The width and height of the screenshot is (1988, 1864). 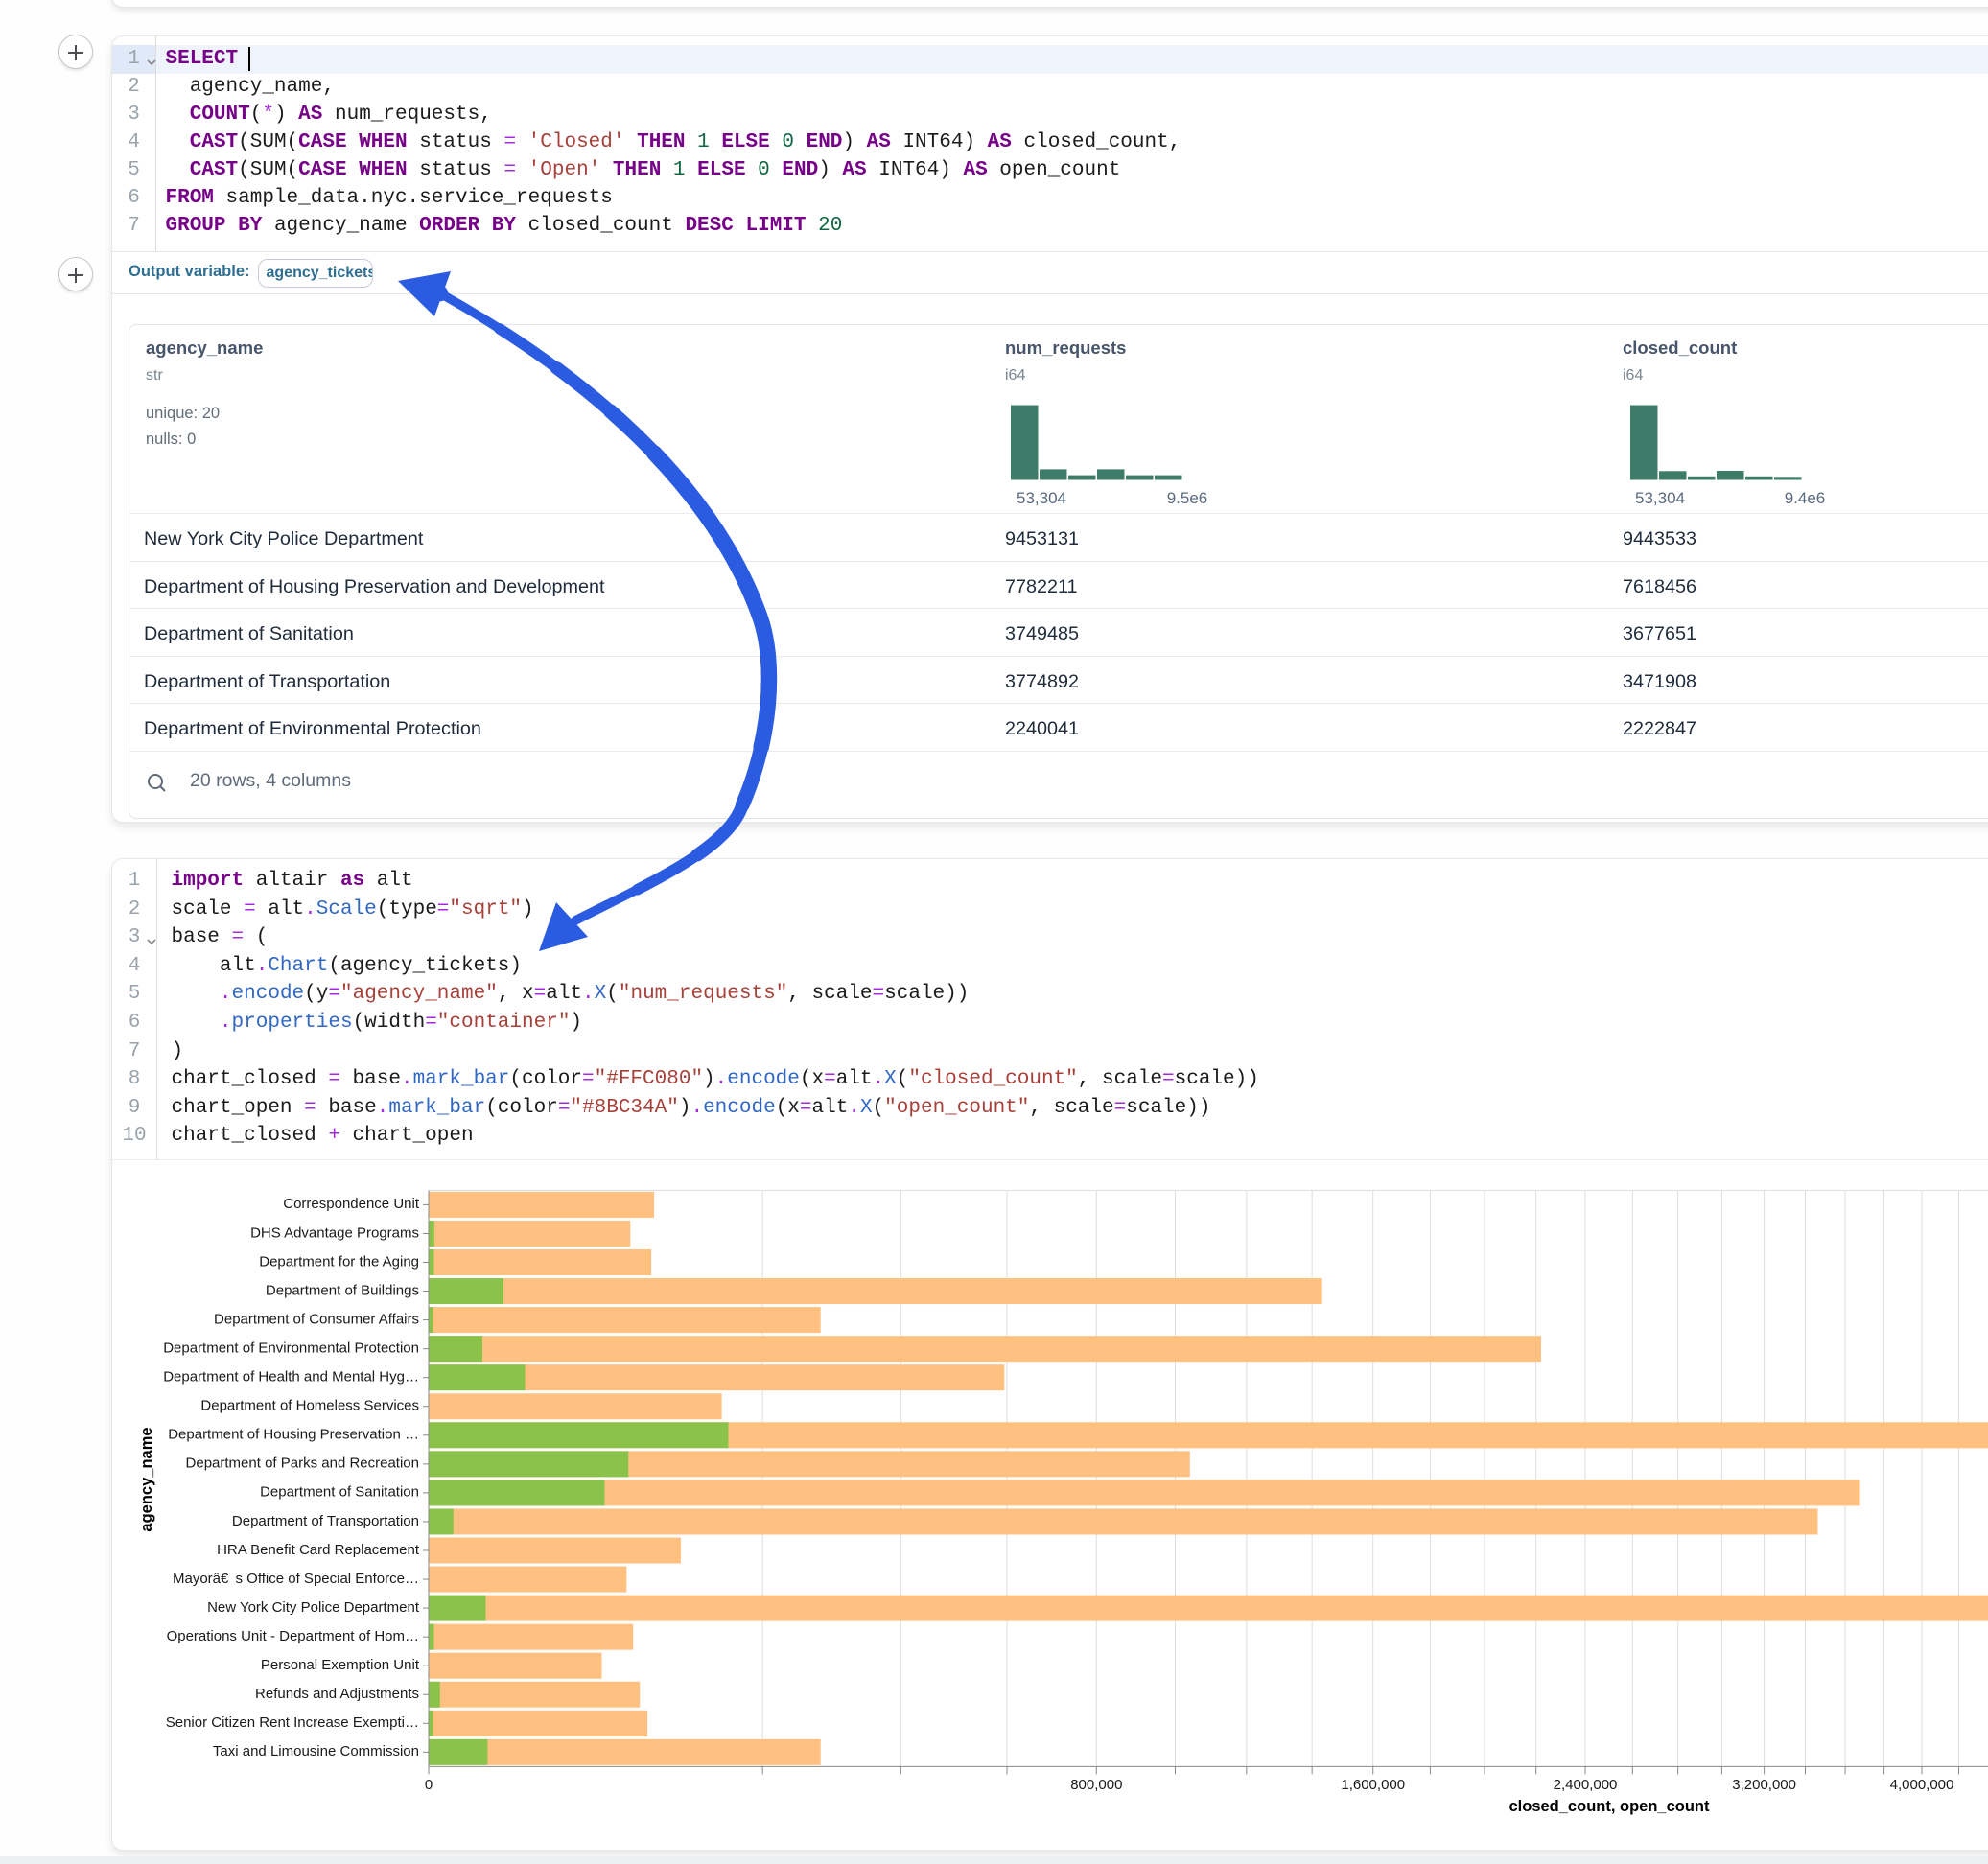 I want to click on svg-text: 1,600,000, so click(x=1373, y=1785).